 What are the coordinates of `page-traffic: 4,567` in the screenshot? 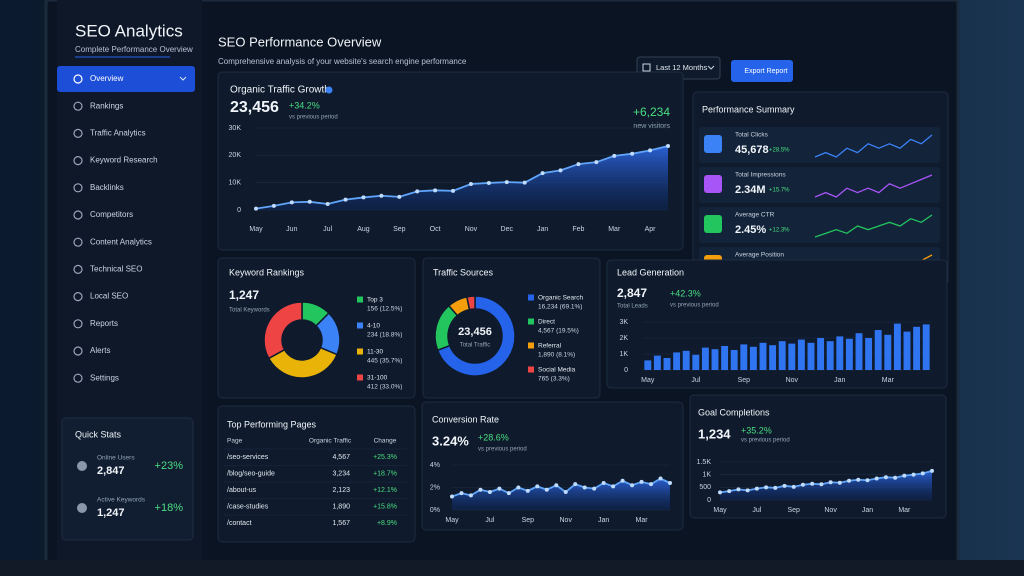 It's located at (341, 457).